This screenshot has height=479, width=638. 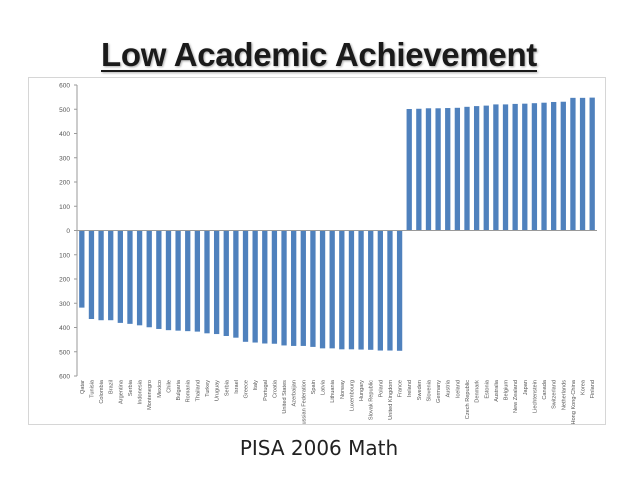 I want to click on x-tick-label: Estonia, so click(x=487, y=389).